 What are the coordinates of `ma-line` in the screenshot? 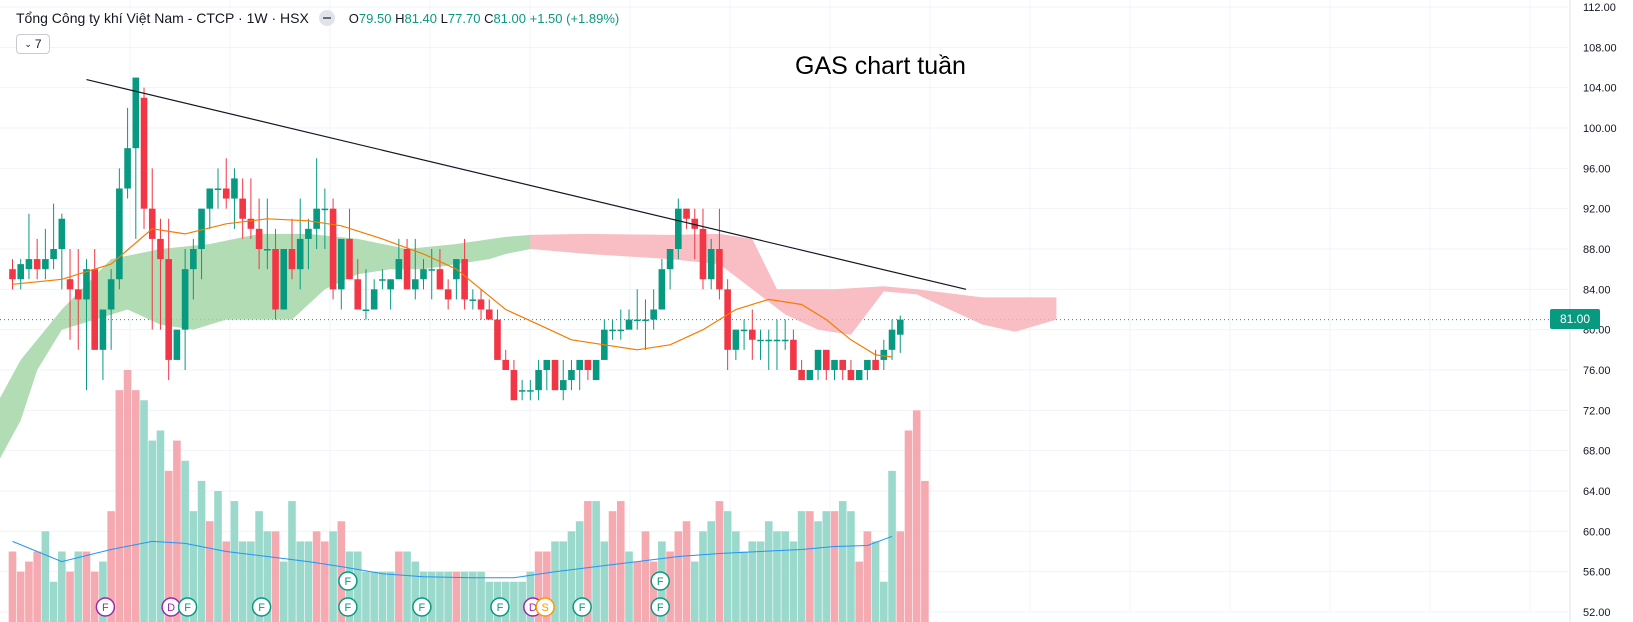 It's located at (452, 288).